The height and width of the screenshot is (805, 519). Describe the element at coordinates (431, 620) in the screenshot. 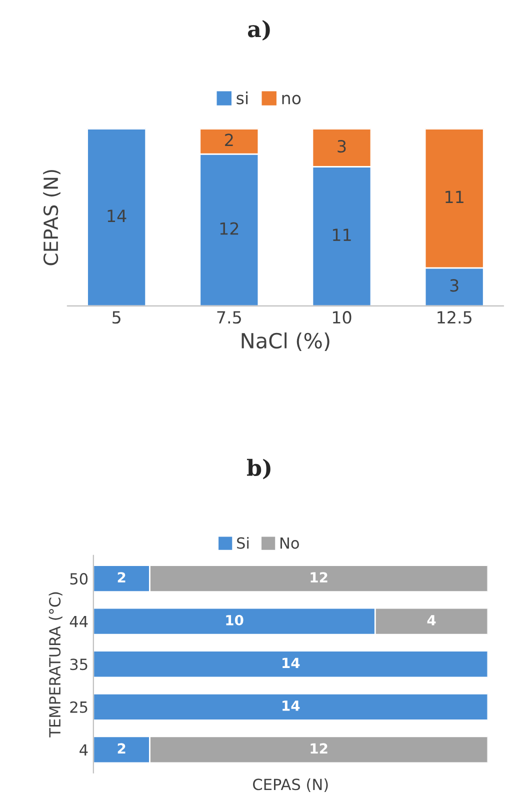

I see `data-label: 4` at that location.